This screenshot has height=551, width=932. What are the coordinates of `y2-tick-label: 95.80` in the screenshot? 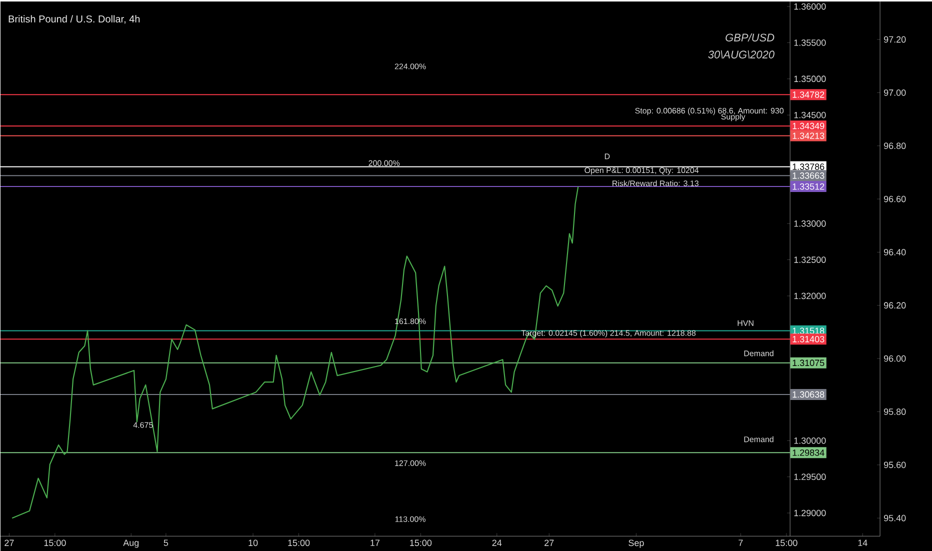 It's located at (895, 411).